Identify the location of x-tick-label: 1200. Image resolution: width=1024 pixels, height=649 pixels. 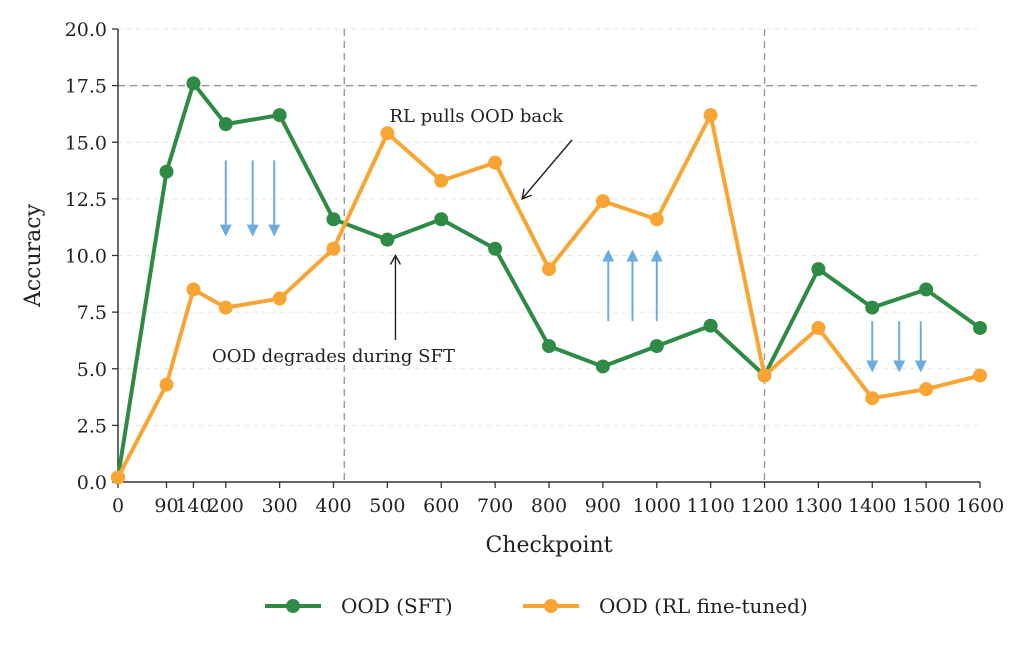
(764, 506).